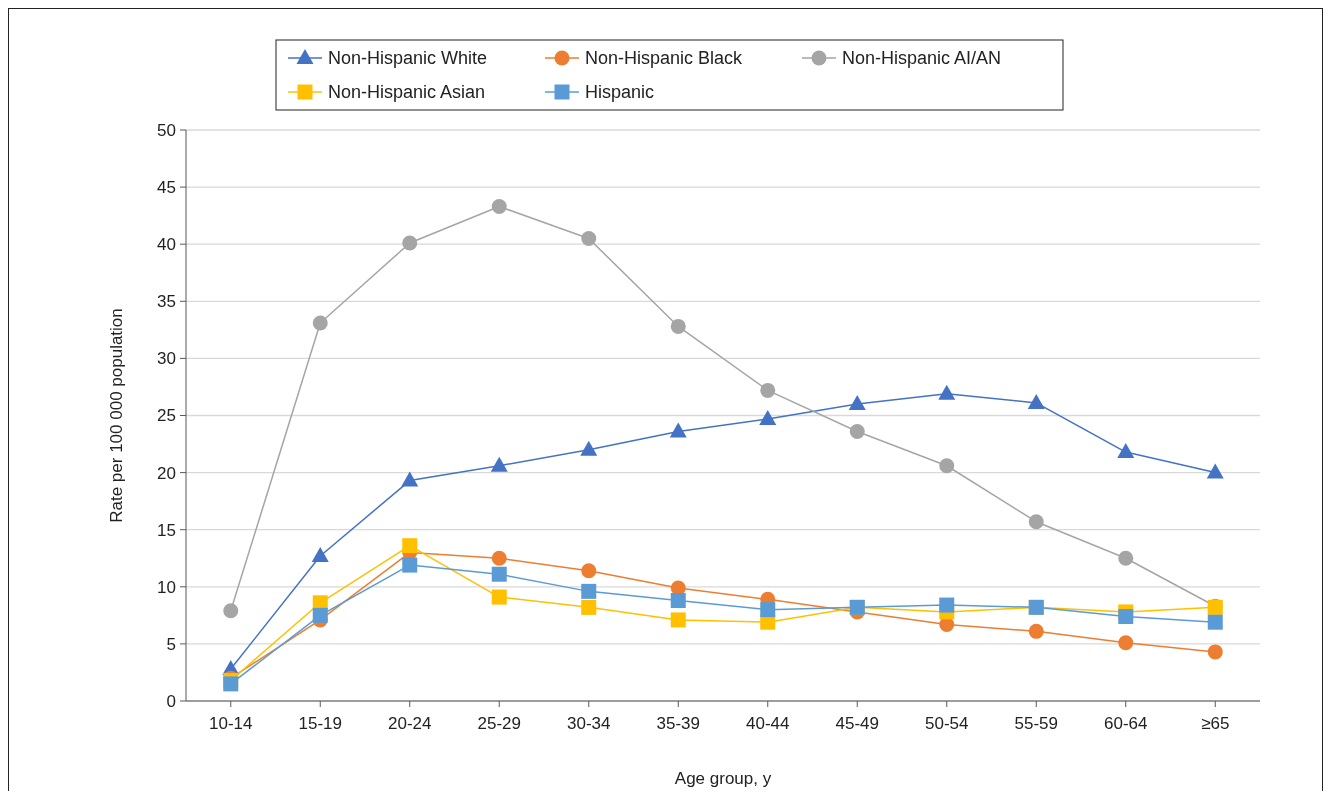 This screenshot has height=797, width=1331. Describe the element at coordinates (678, 723) in the screenshot. I see `x-tick-label: 35-39` at that location.